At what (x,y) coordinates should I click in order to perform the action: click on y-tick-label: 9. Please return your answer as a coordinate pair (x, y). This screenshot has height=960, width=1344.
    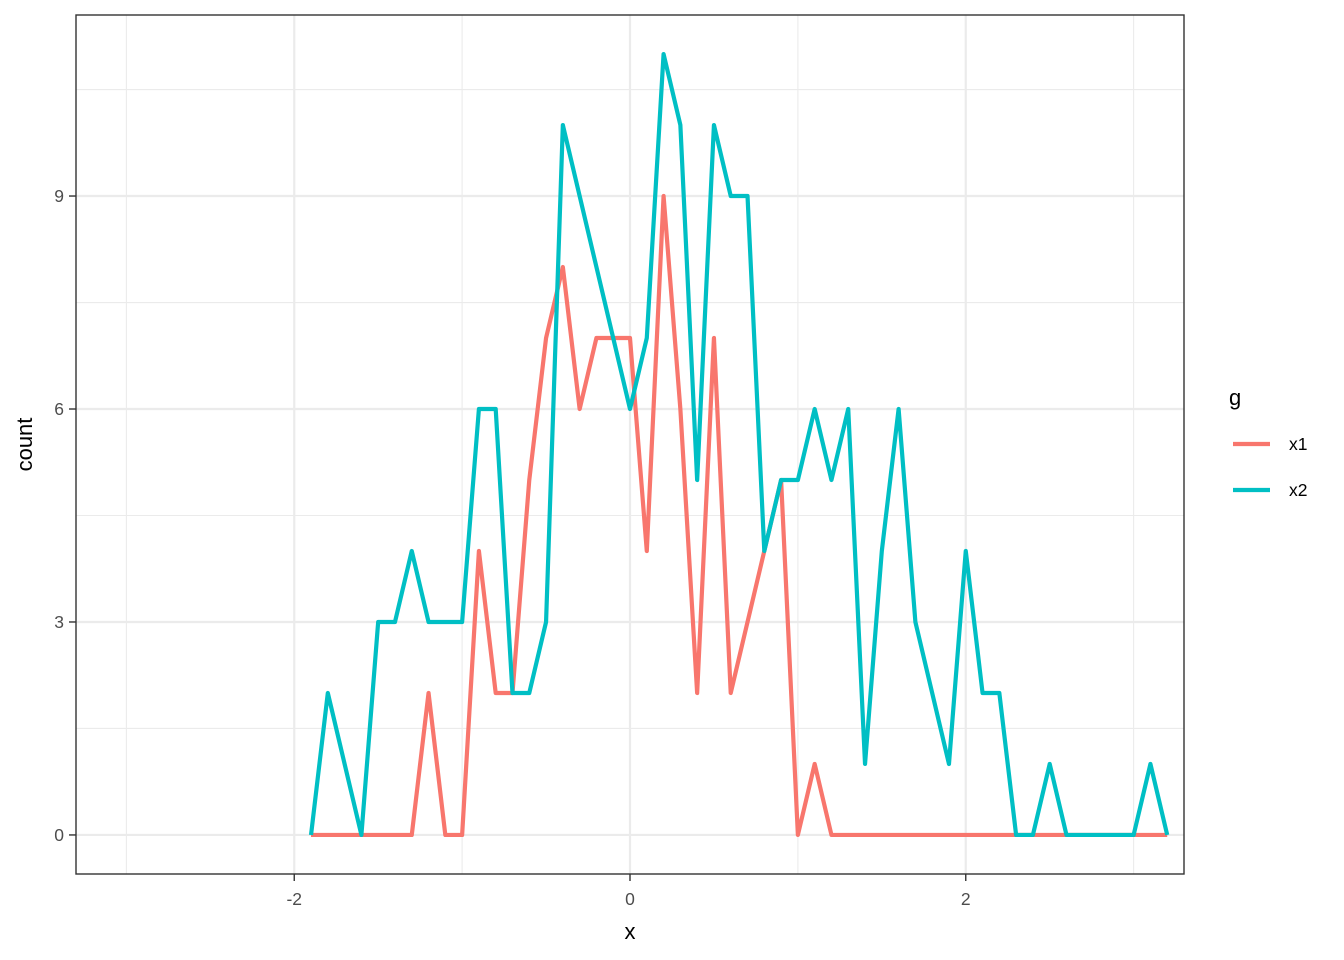
    Looking at the image, I should click on (59, 196).